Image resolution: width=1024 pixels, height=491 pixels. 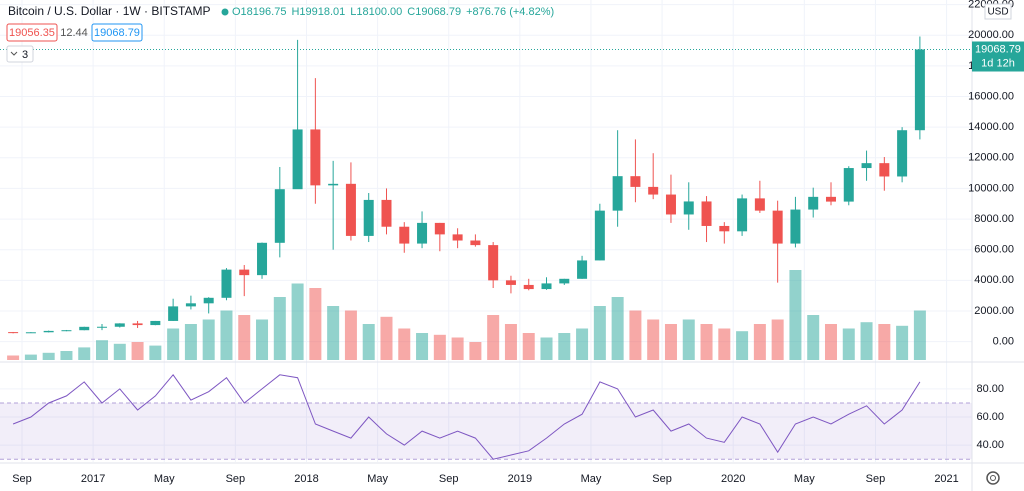 I want to click on chevron-icon, so click(x=14, y=53).